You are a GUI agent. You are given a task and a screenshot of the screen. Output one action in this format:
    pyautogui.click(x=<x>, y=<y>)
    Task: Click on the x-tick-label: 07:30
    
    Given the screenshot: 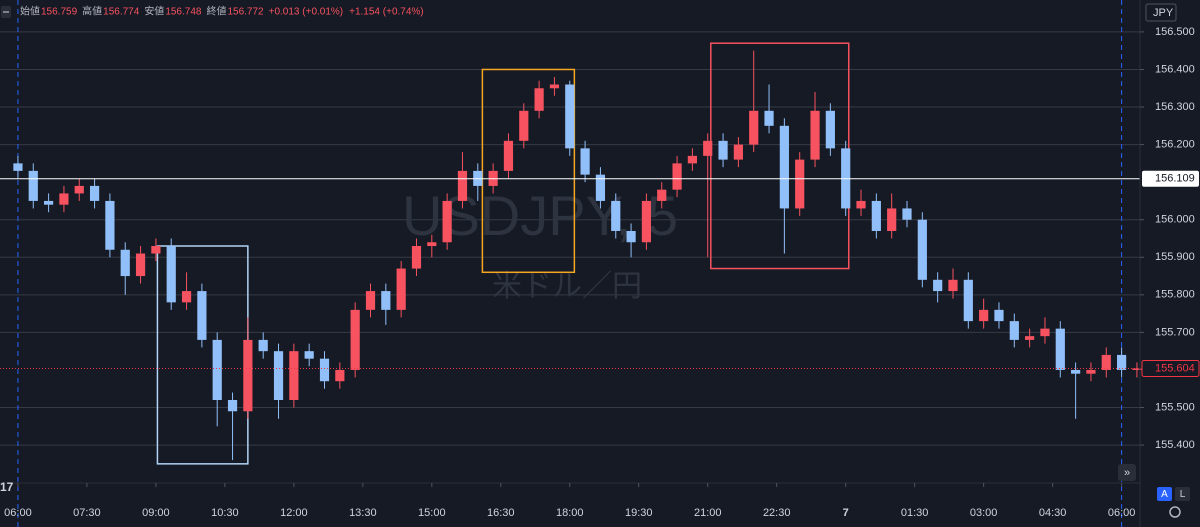 What is the action you would take?
    pyautogui.click(x=87, y=513)
    